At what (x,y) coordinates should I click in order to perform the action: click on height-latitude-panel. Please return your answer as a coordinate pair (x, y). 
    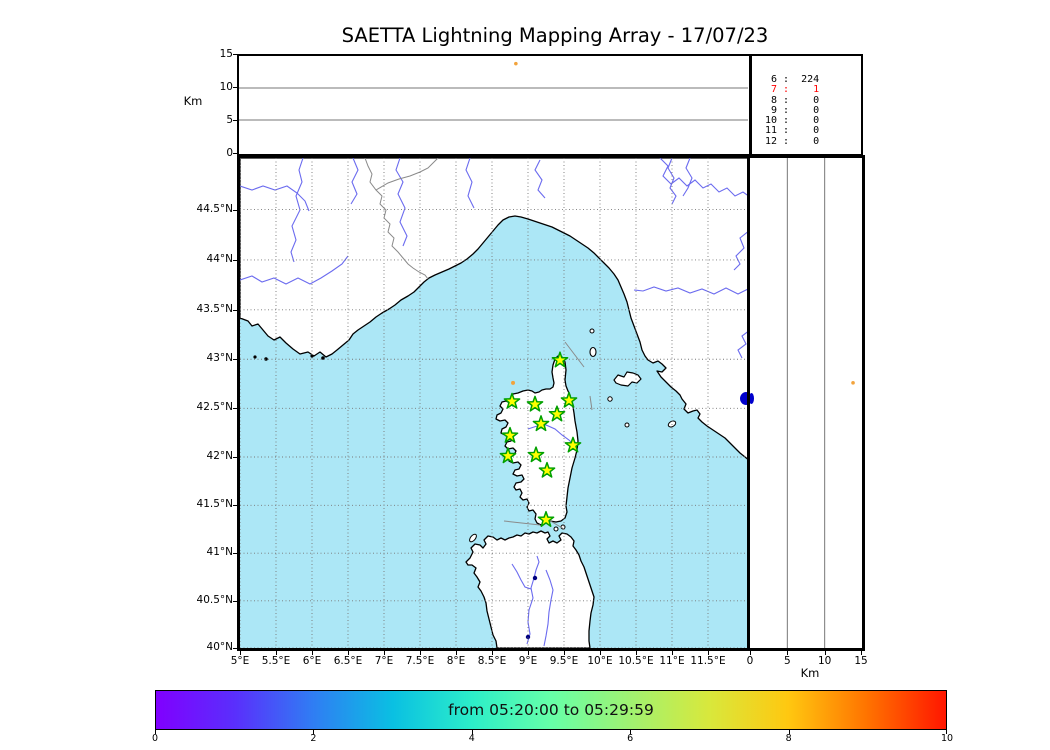
    Looking at the image, I should click on (806, 403).